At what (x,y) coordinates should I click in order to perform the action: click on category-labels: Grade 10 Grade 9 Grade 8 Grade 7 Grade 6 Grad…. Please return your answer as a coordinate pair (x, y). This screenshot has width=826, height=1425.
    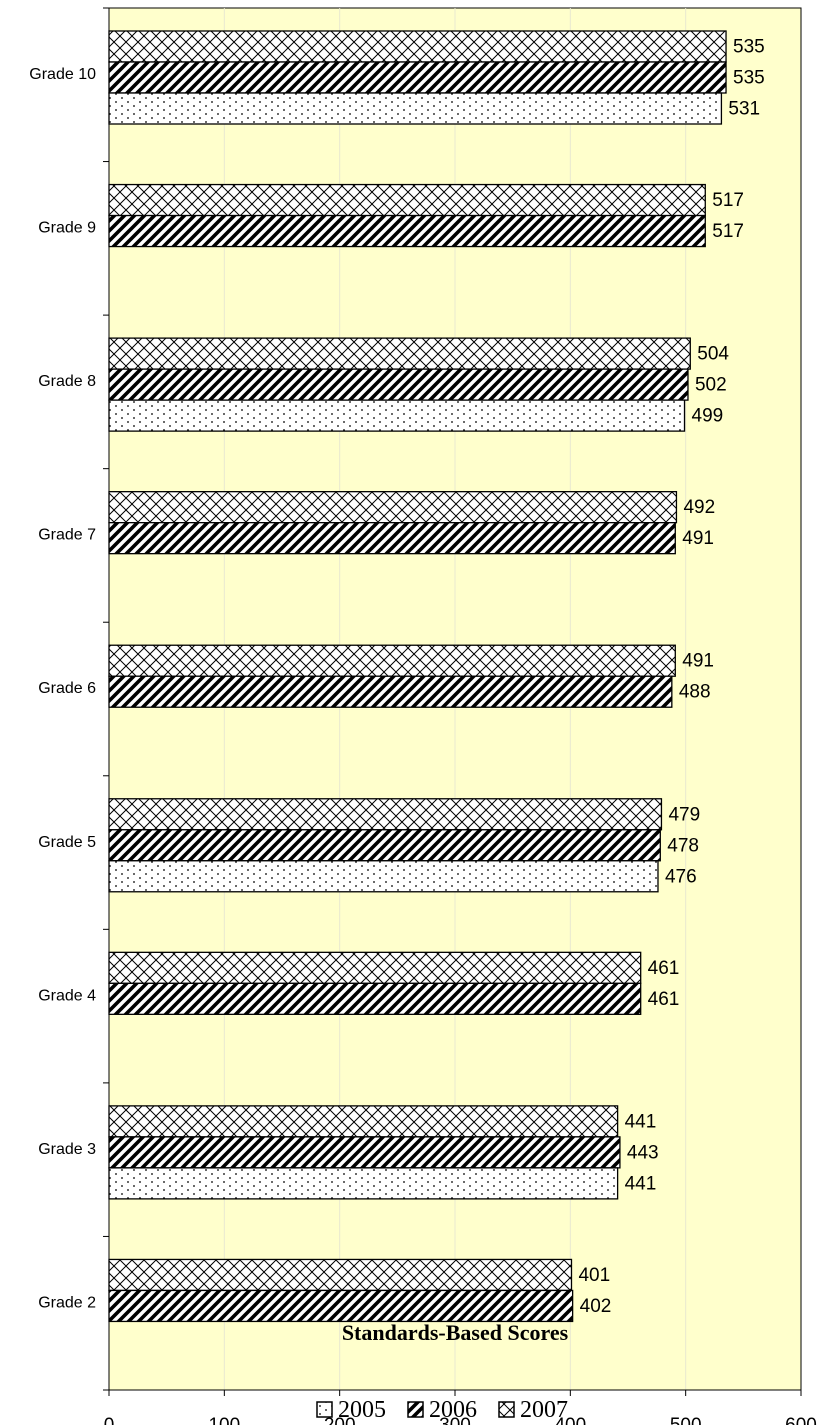
    Looking at the image, I should click on (62, 688).